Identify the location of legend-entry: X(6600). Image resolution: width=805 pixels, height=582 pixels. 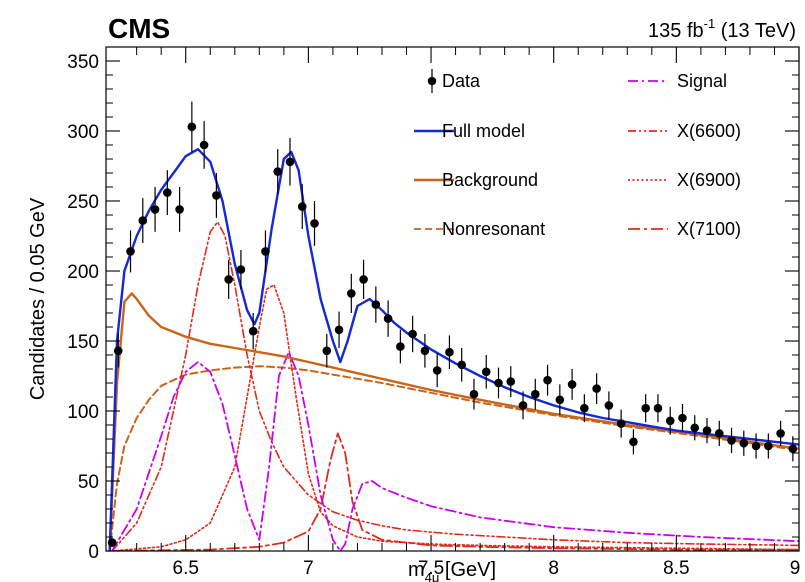
(684, 131).